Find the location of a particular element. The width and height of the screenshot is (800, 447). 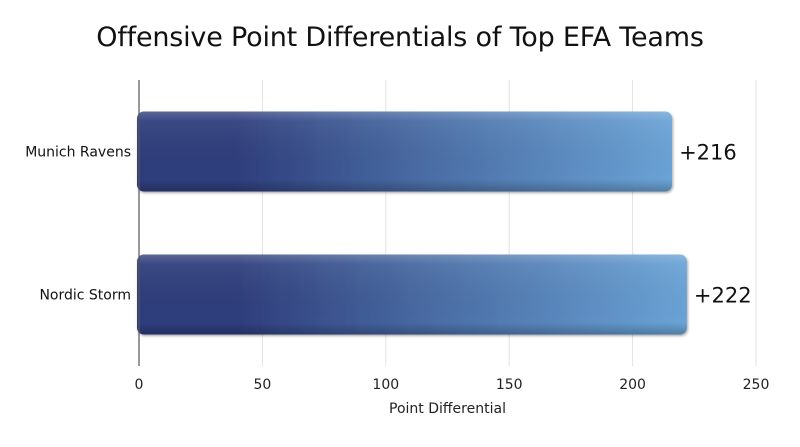

category-label: Nordic Storm is located at coordinates (85, 296).